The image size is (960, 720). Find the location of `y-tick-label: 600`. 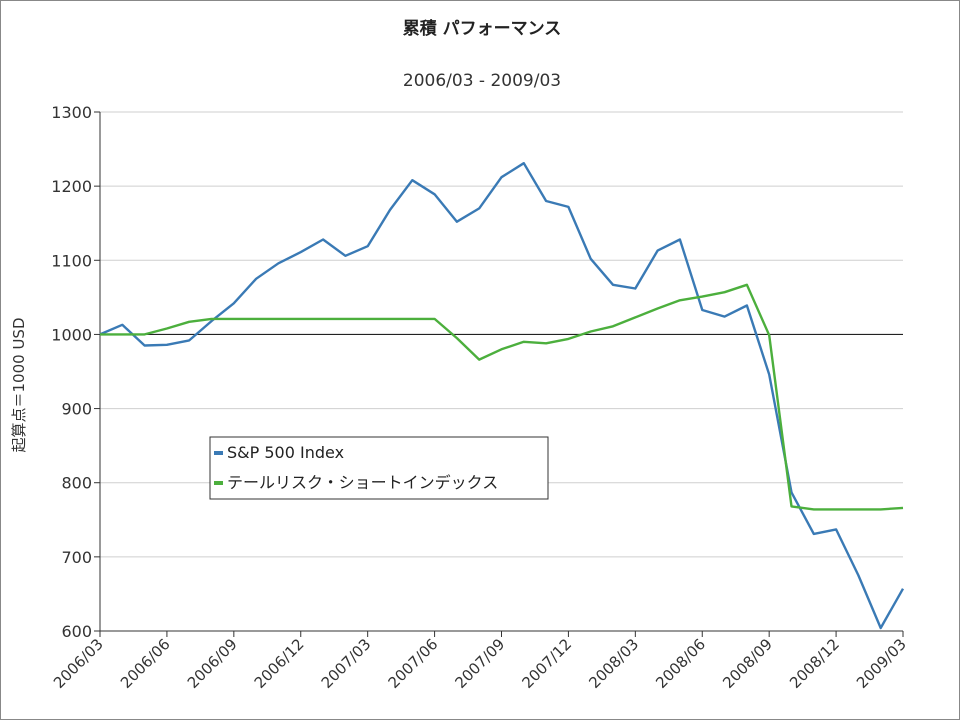

y-tick-label: 600 is located at coordinates (76, 631).